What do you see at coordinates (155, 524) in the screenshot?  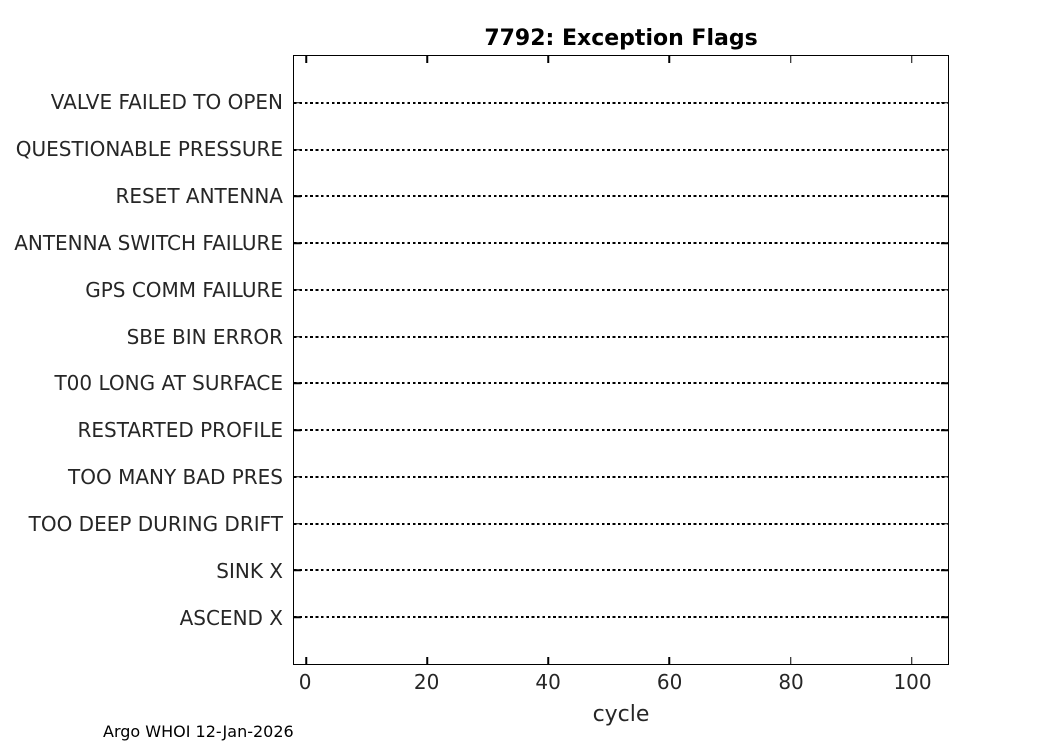 I see `y-tick-label: TOO DEEP DURING DRIFT` at bounding box center [155, 524].